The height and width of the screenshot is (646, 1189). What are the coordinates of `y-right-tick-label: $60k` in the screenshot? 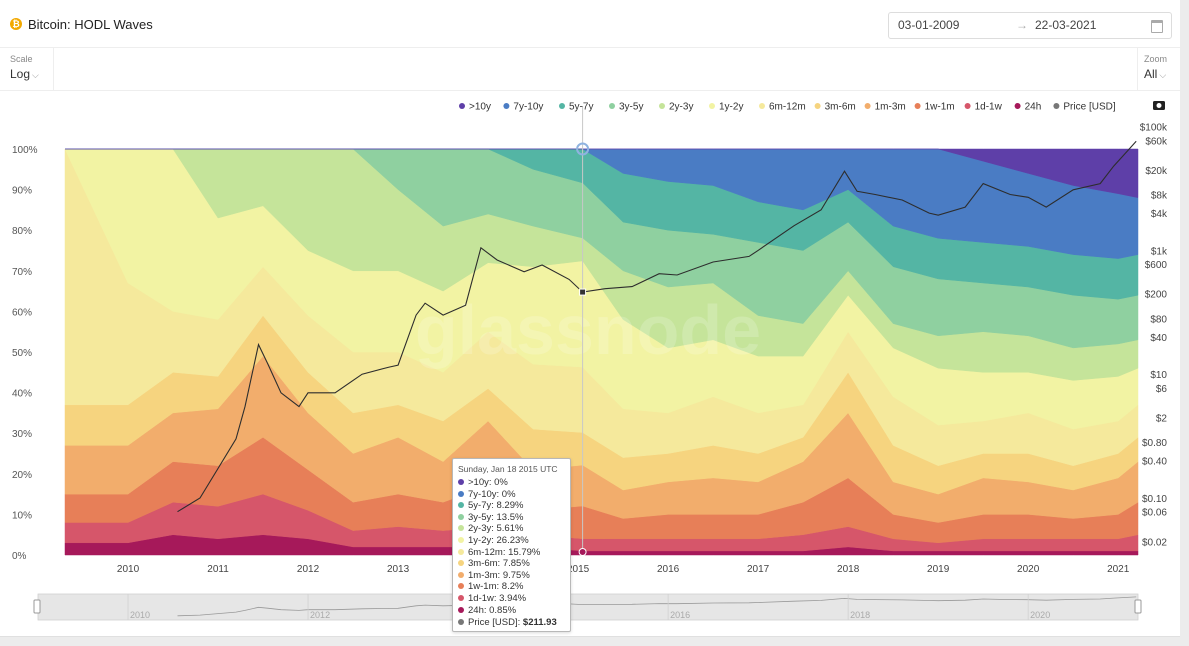 It's located at (1156, 141).